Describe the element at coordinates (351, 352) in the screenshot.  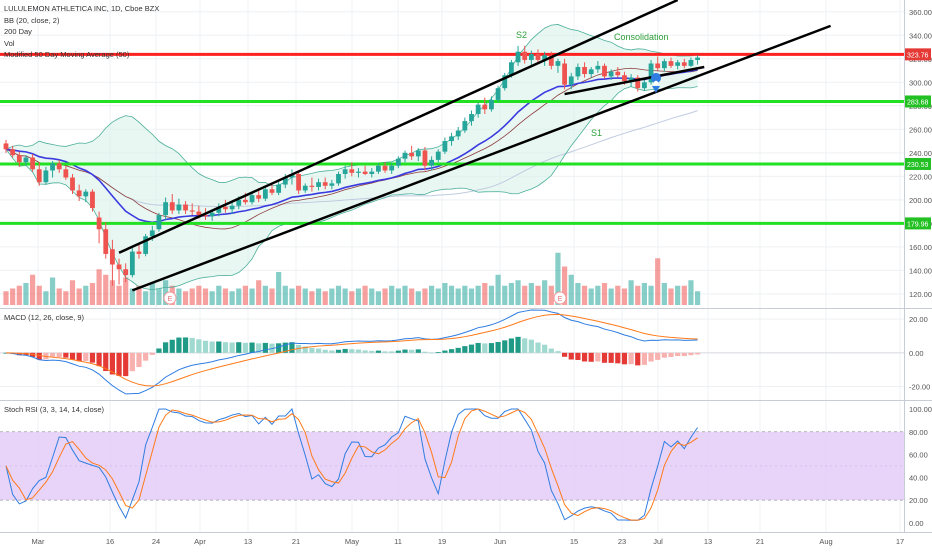
I see `macd-line` at that location.